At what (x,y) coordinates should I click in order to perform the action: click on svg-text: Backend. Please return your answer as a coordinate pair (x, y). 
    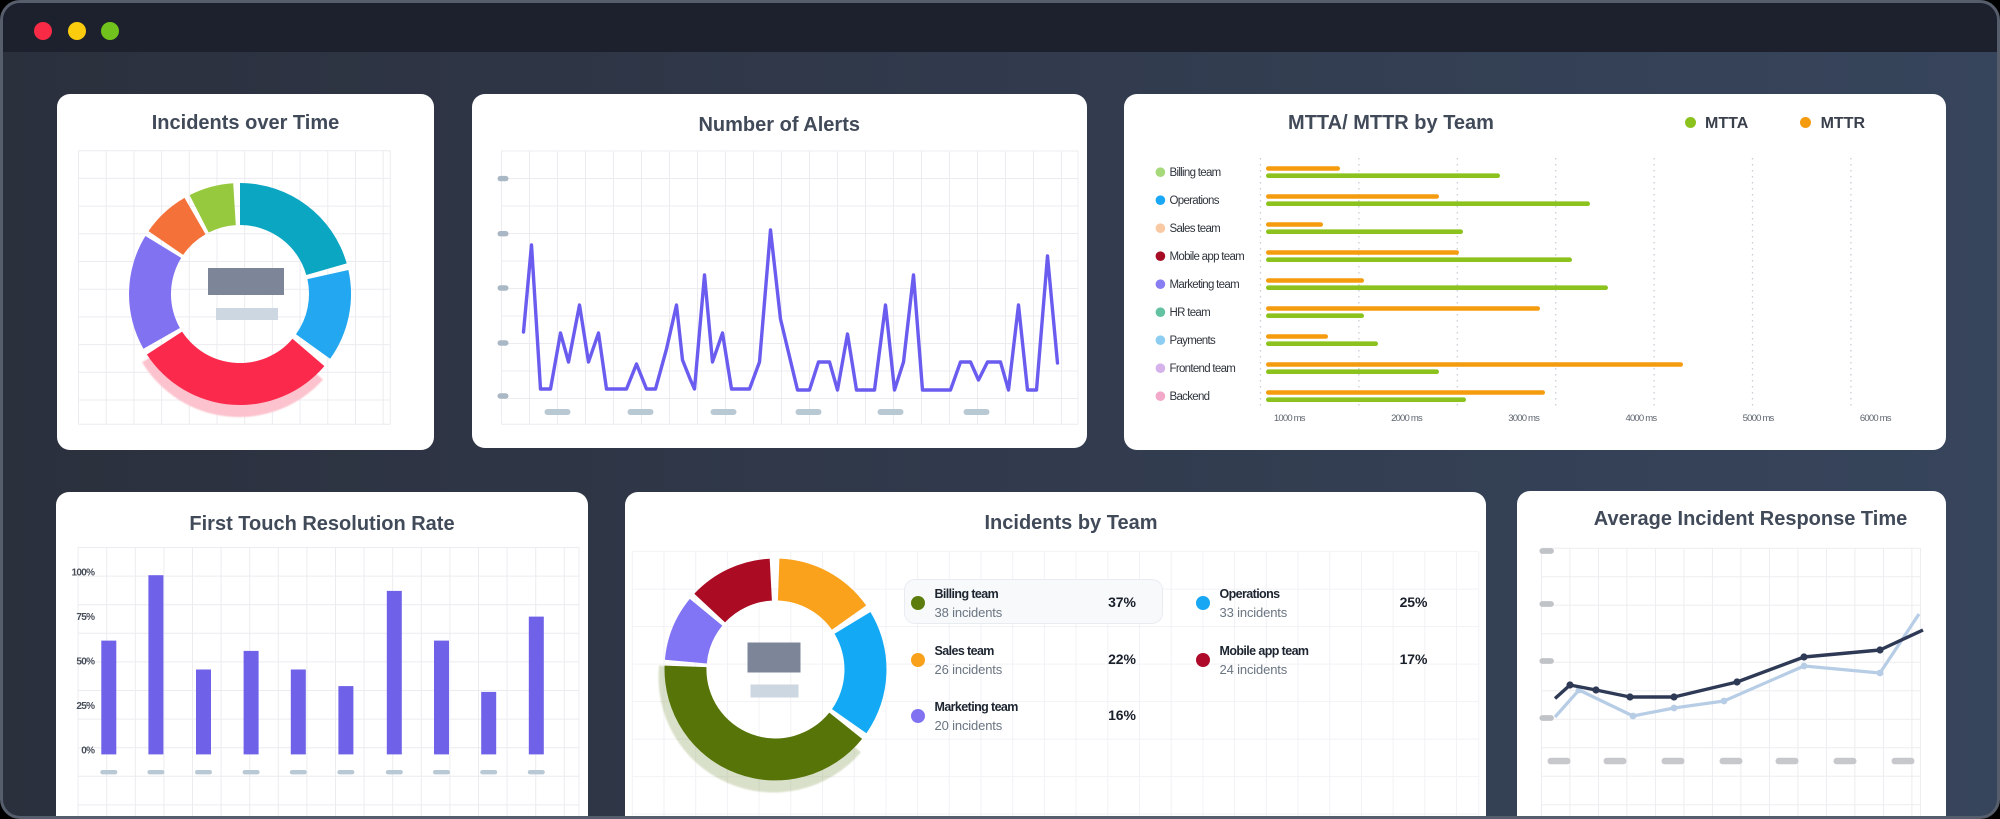
    Looking at the image, I should click on (1190, 397).